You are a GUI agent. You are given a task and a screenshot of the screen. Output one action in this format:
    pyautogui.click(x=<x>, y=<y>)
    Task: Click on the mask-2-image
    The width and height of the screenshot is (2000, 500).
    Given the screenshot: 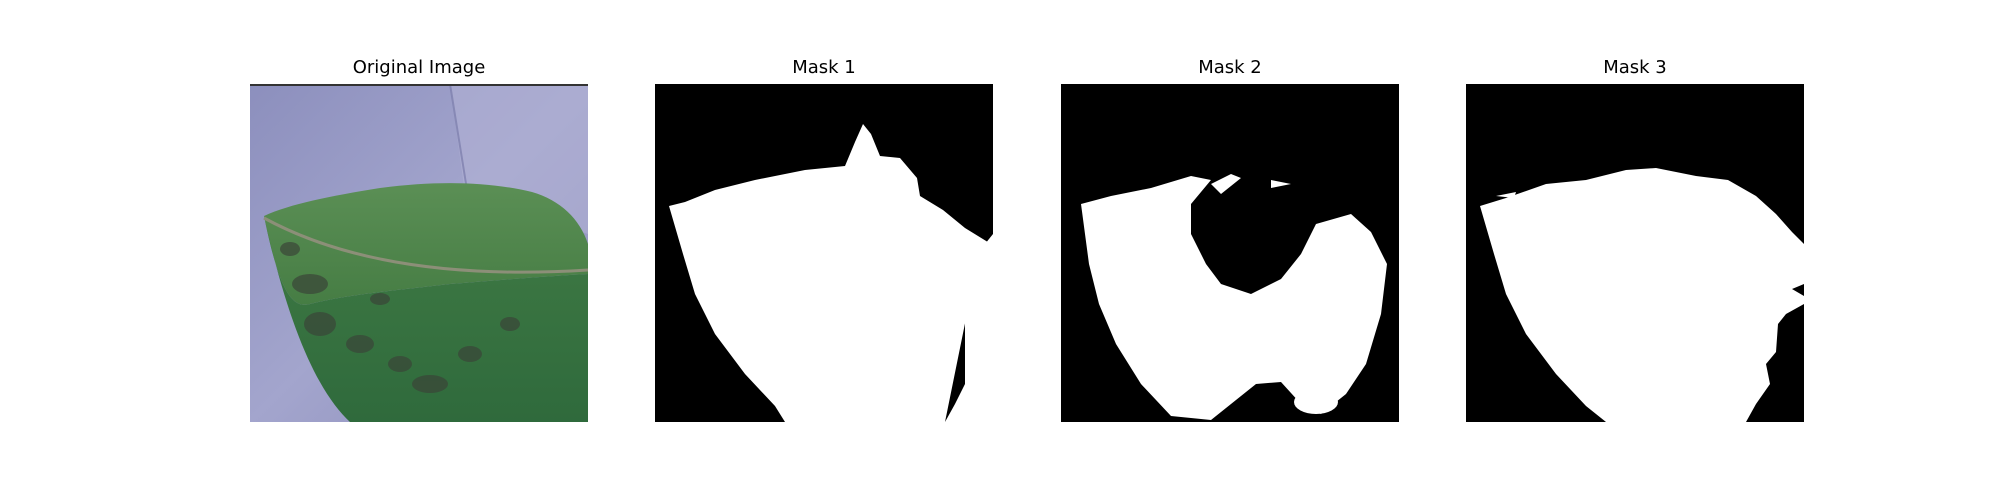 What is the action you would take?
    pyautogui.click(x=1230, y=253)
    